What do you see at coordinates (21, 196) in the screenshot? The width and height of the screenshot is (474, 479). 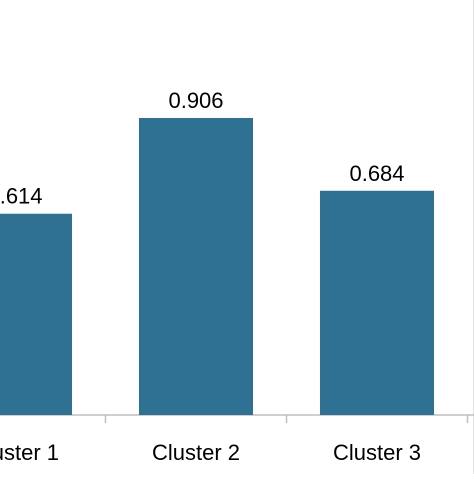 I see `data-label-1: 0.614` at bounding box center [21, 196].